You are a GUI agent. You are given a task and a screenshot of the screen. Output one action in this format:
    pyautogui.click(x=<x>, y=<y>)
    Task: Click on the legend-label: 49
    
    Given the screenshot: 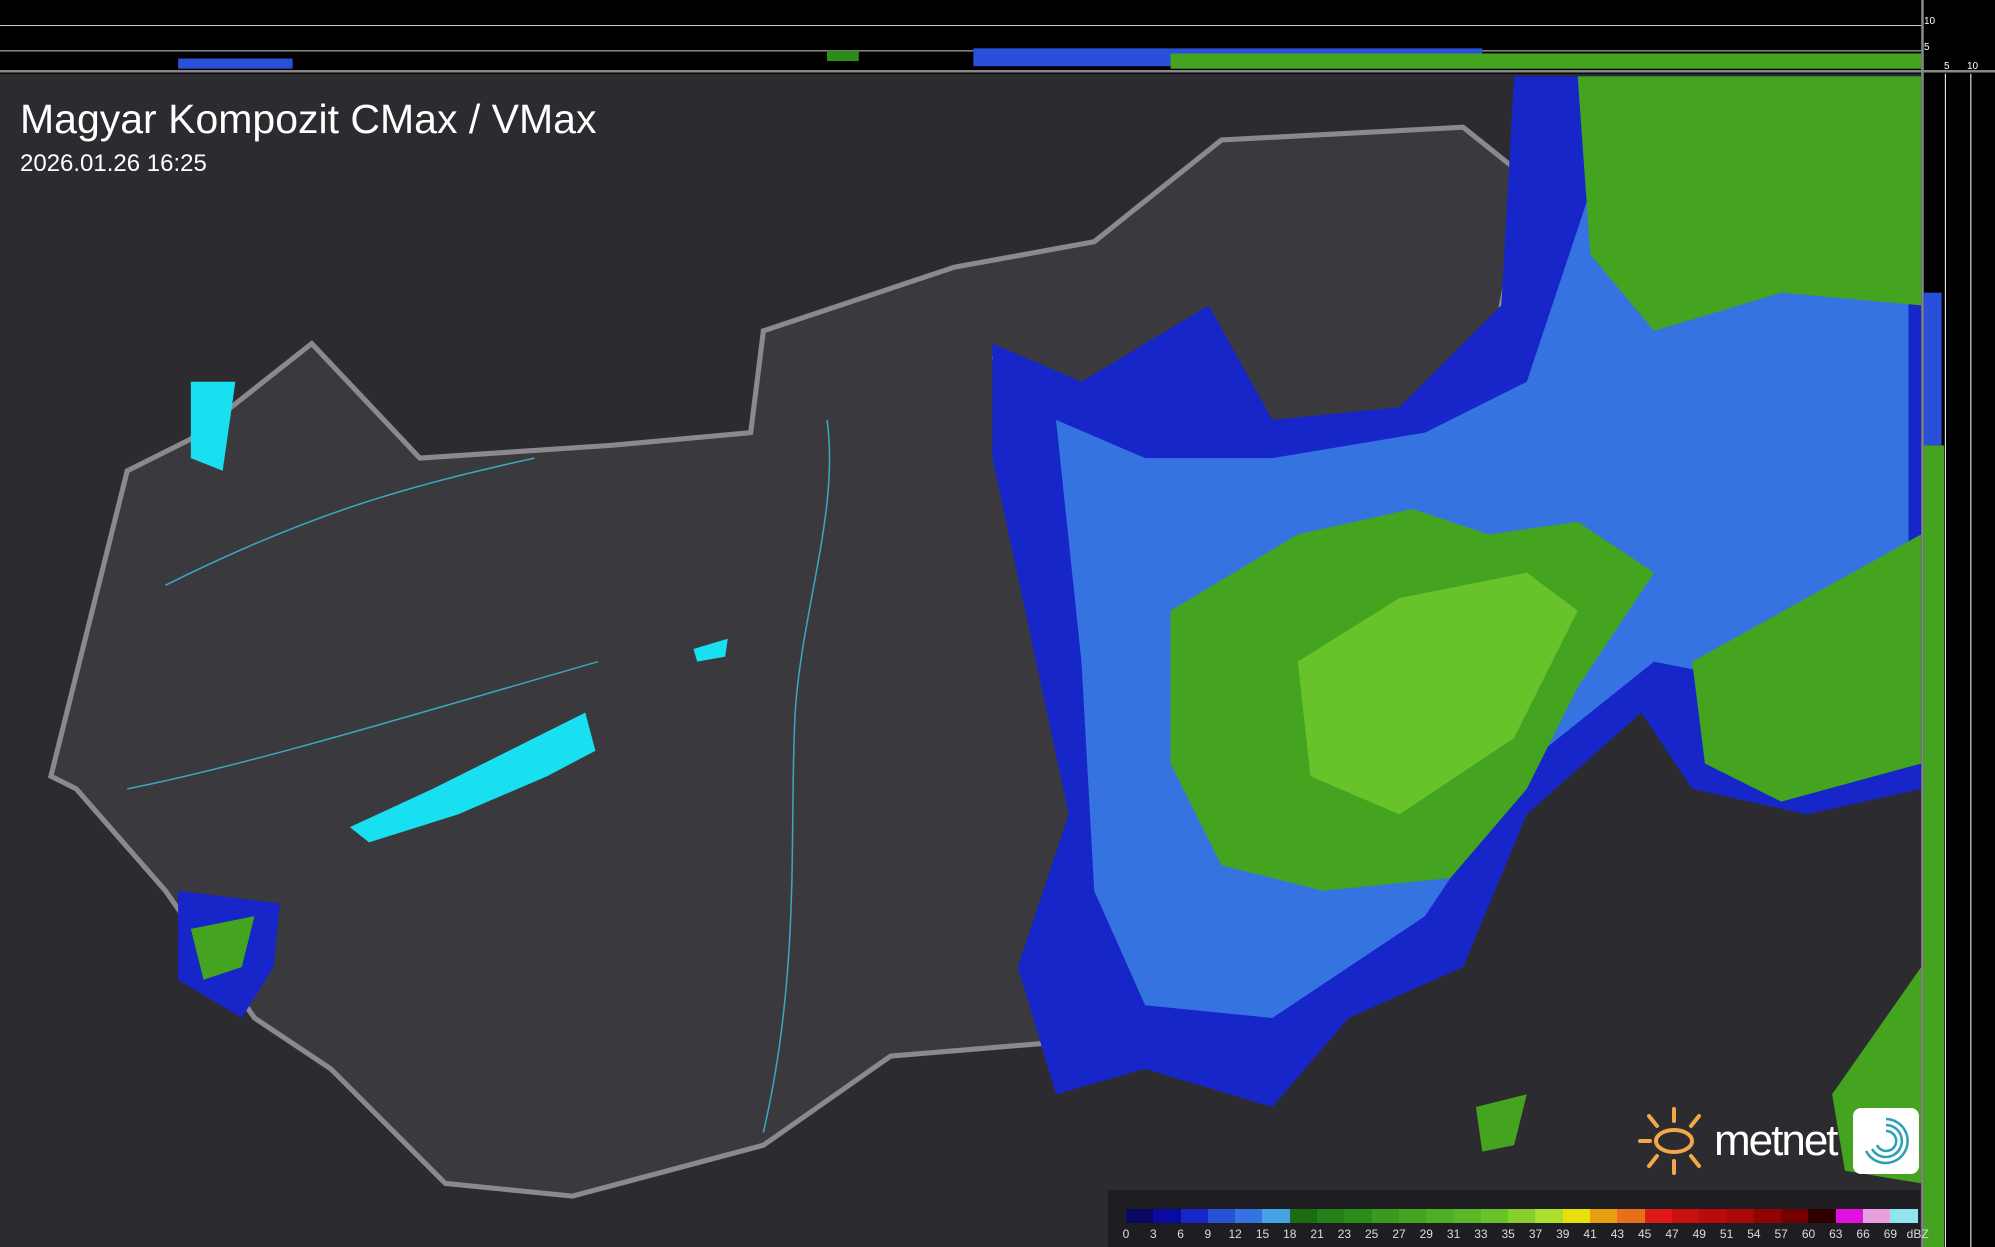 What is the action you would take?
    pyautogui.click(x=1699, y=1234)
    